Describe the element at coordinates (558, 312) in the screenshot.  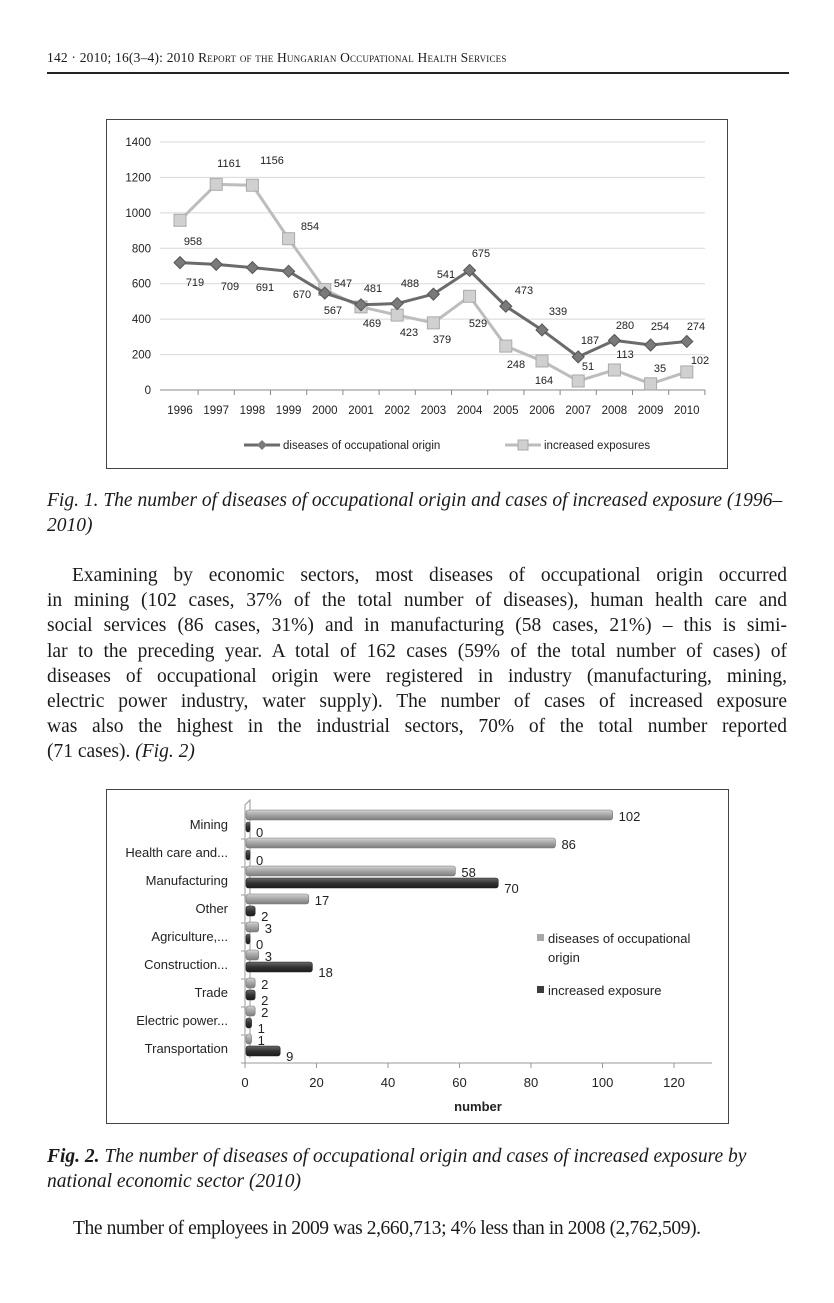
I see `data-label: 339` at that location.